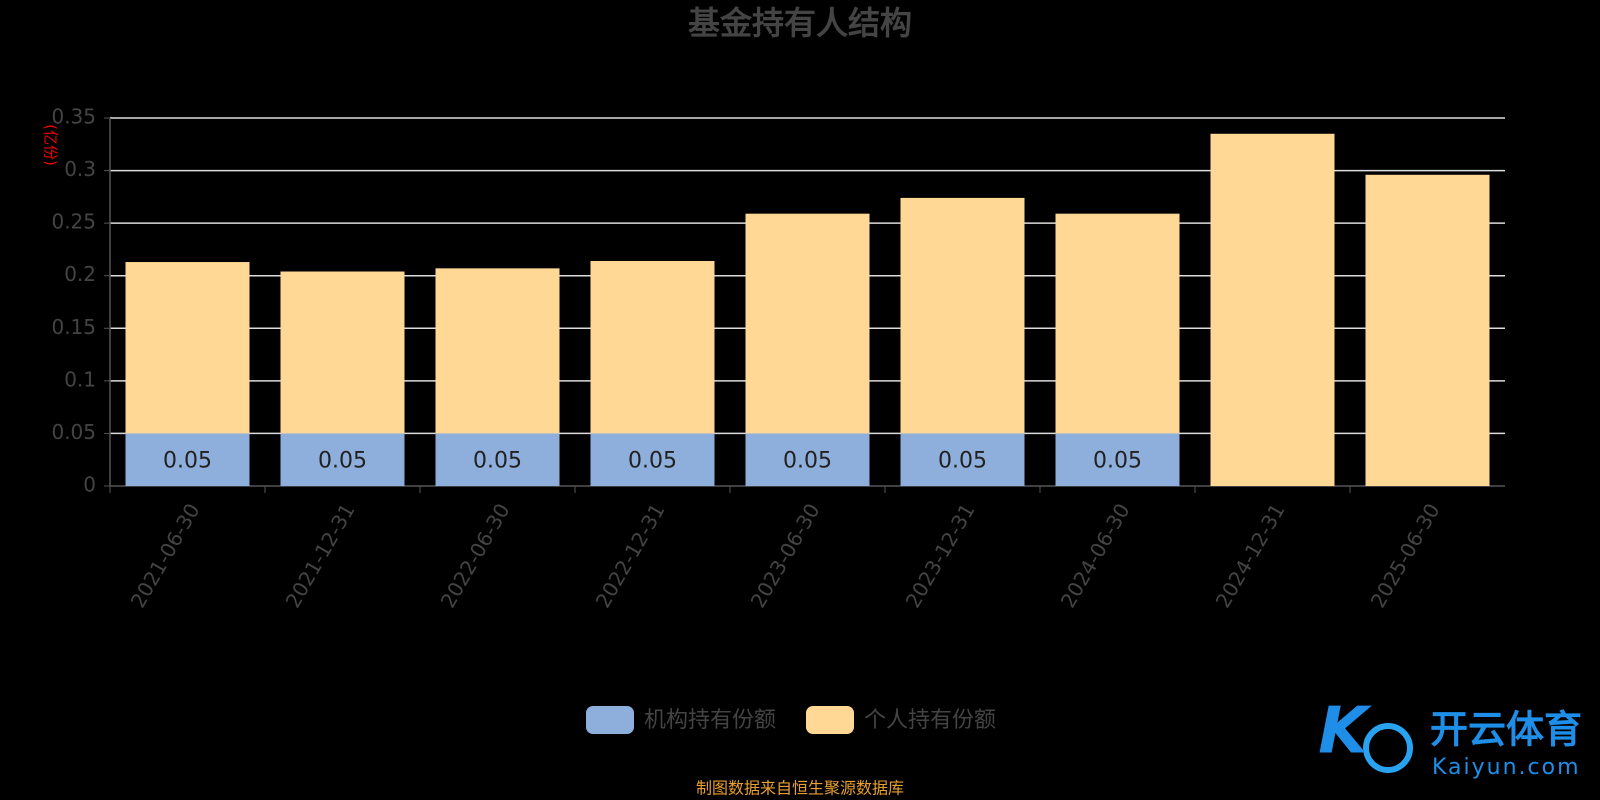 This screenshot has height=800, width=1600. I want to click on source-note: 制图数据来自恒生聚源数据库, so click(800, 788).